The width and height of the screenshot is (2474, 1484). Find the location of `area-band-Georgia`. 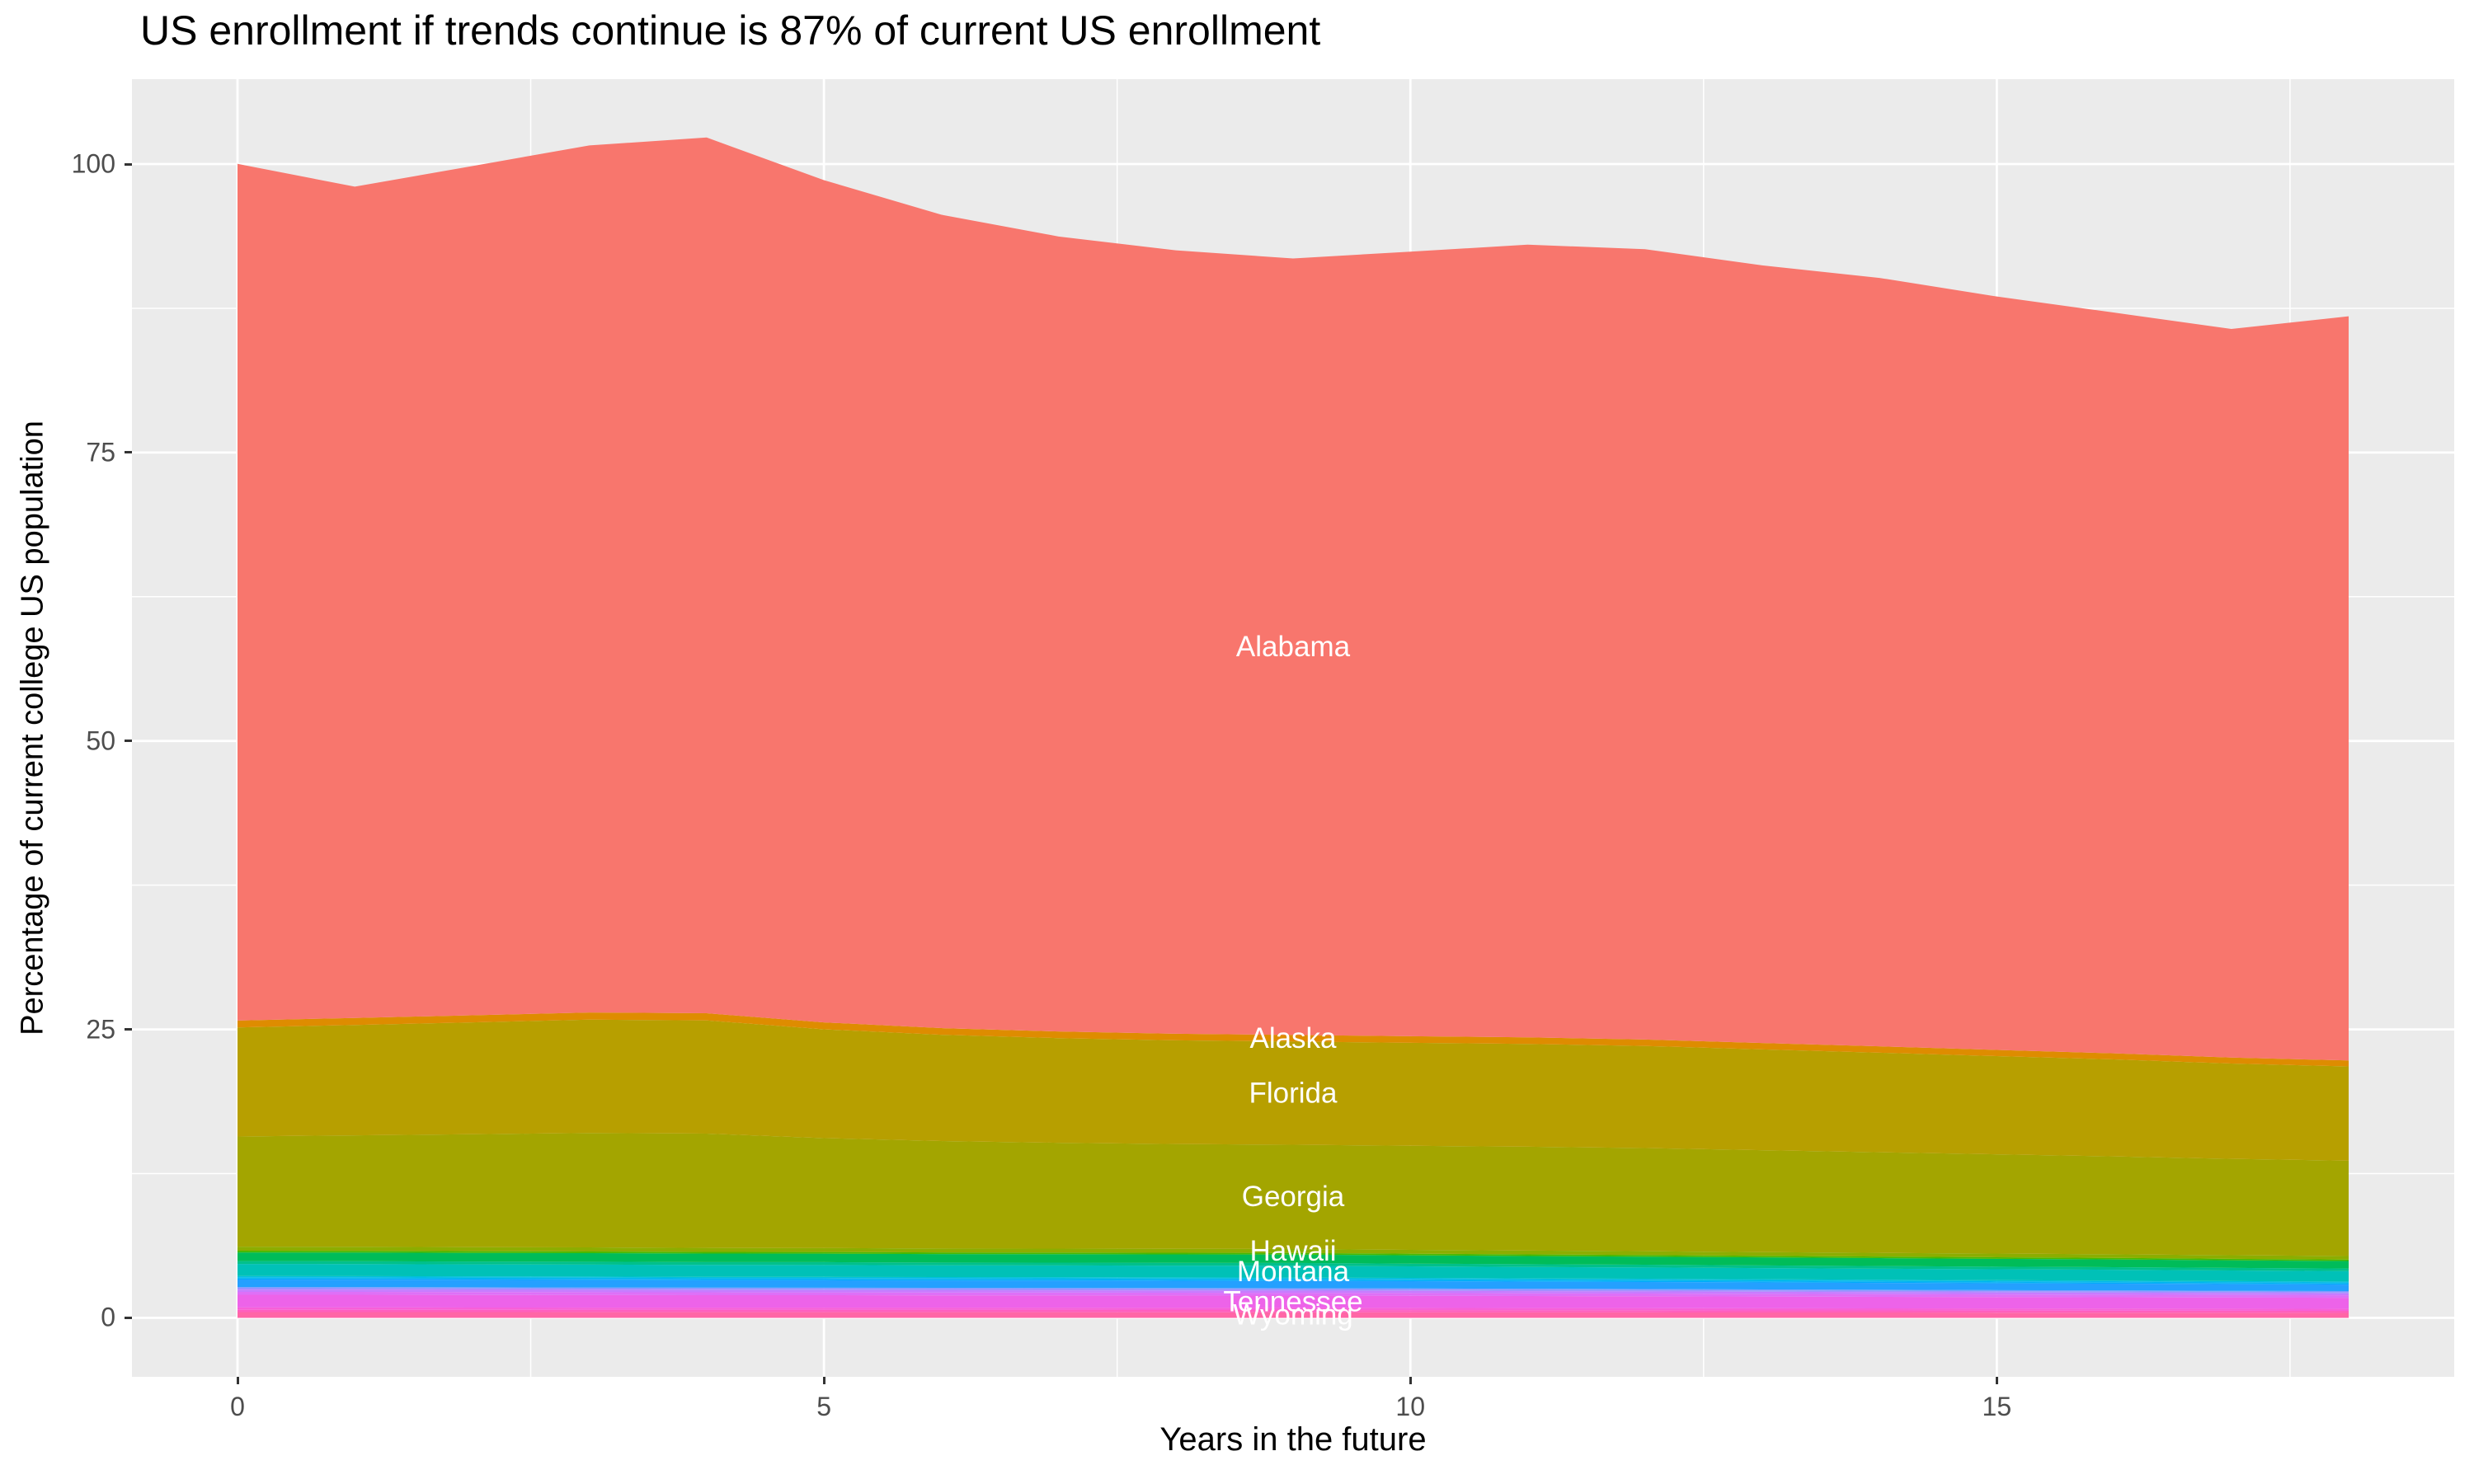

area-band-Georgia is located at coordinates (1293, 1194).